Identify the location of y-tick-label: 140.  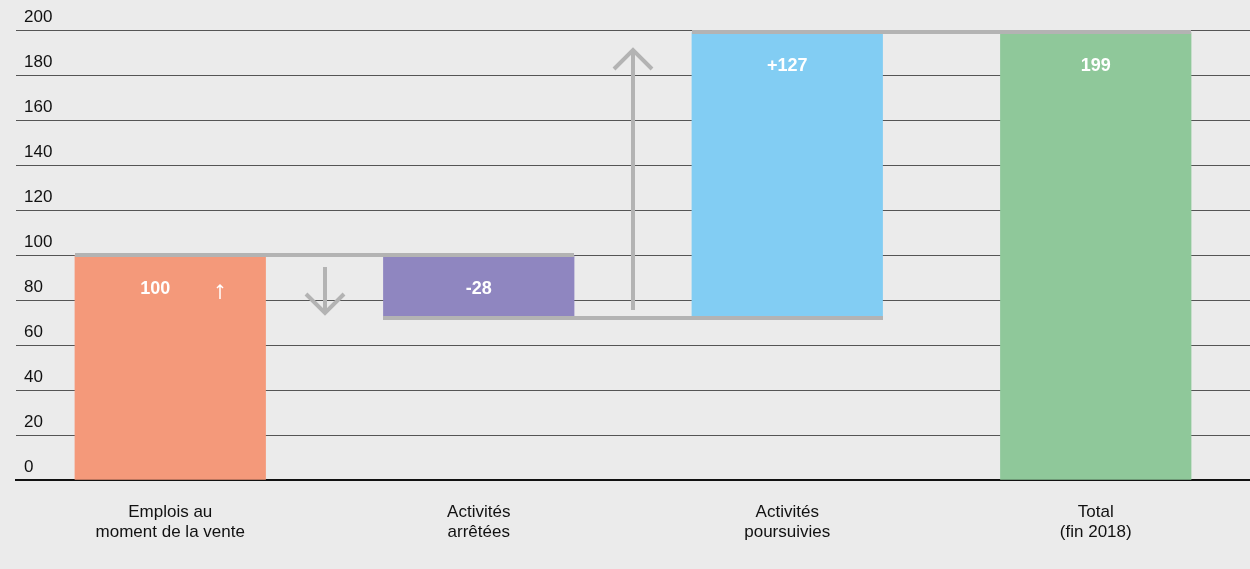
(38, 151).